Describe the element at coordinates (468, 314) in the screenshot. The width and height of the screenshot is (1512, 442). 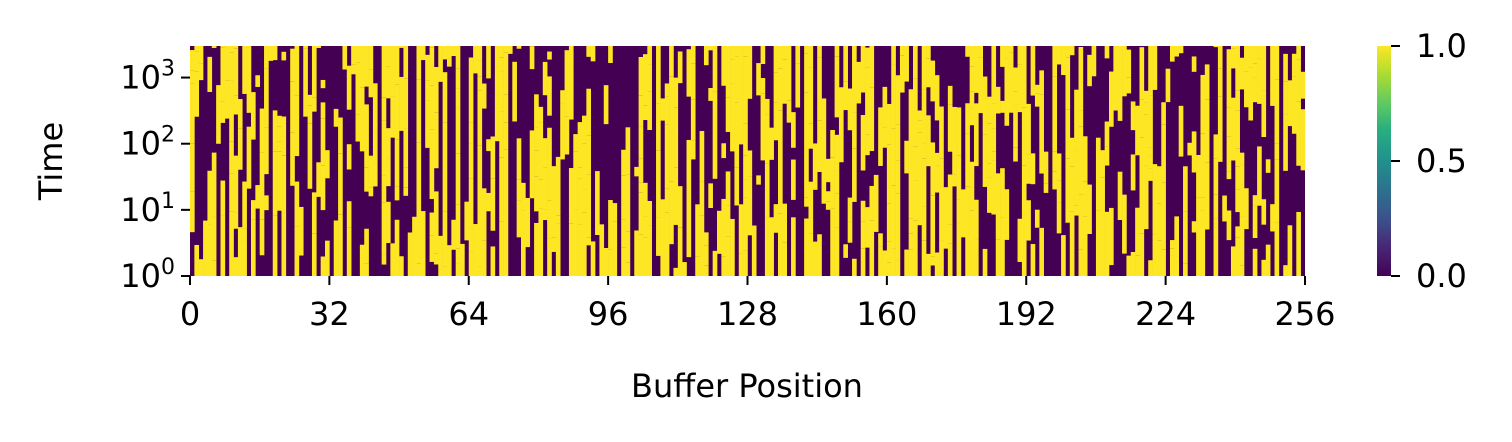
I see `x-tick-label: 64` at that location.